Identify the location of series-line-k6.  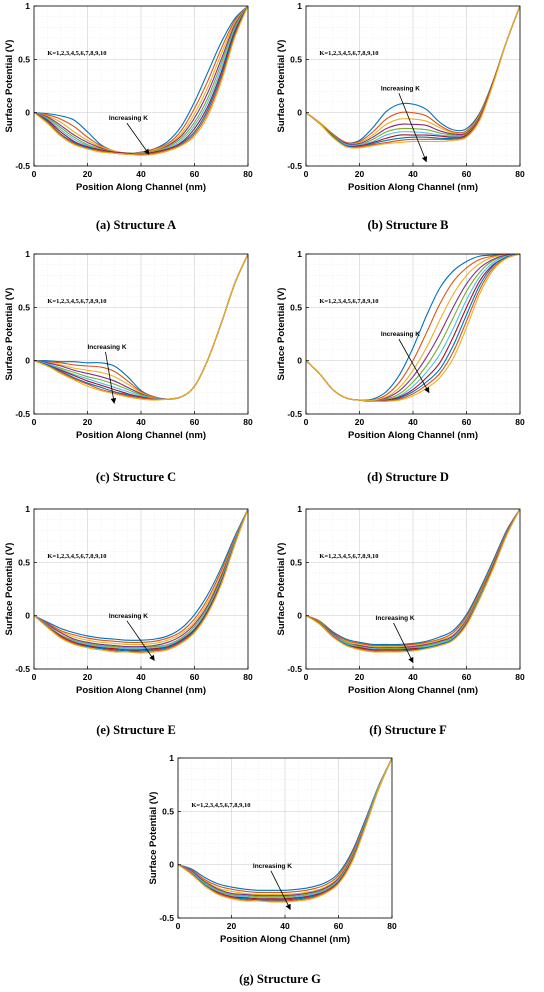
(141, 80).